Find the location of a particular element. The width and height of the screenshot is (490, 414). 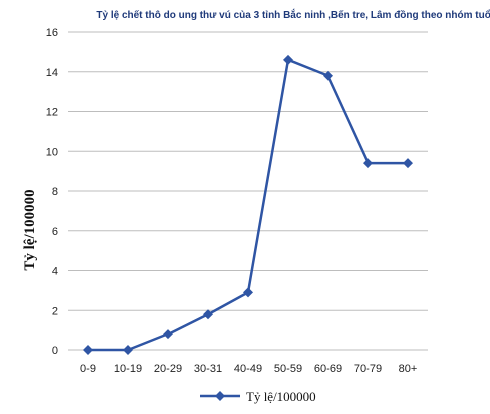

y-tick-label: 8 is located at coordinates (55, 192).